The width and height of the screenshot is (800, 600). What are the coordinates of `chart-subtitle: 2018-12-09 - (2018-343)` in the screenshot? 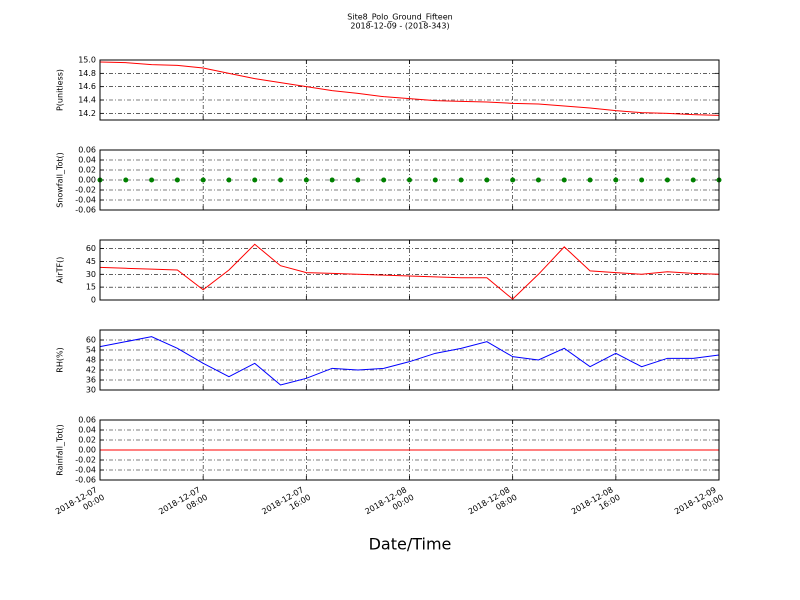 It's located at (399, 26).